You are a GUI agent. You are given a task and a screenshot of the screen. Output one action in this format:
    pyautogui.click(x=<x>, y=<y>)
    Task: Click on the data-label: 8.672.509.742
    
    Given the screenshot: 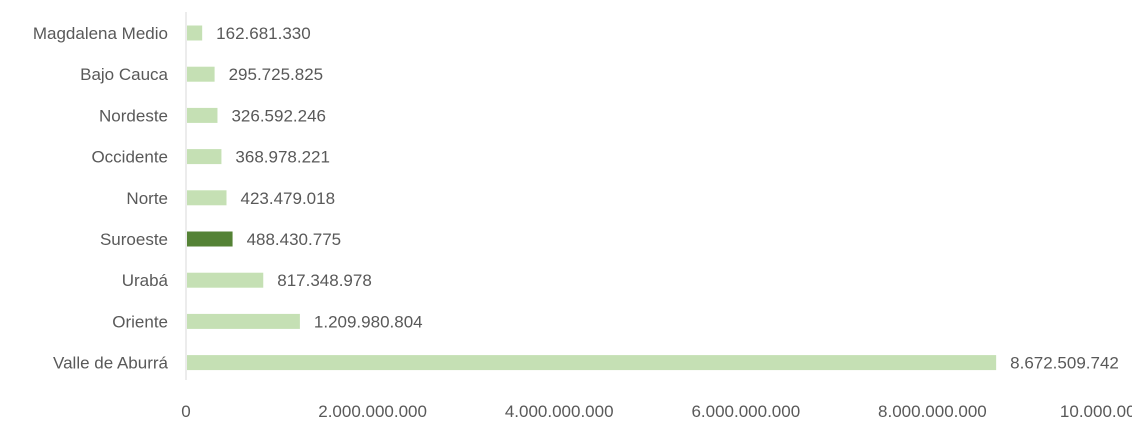 What is the action you would take?
    pyautogui.click(x=1064, y=363)
    